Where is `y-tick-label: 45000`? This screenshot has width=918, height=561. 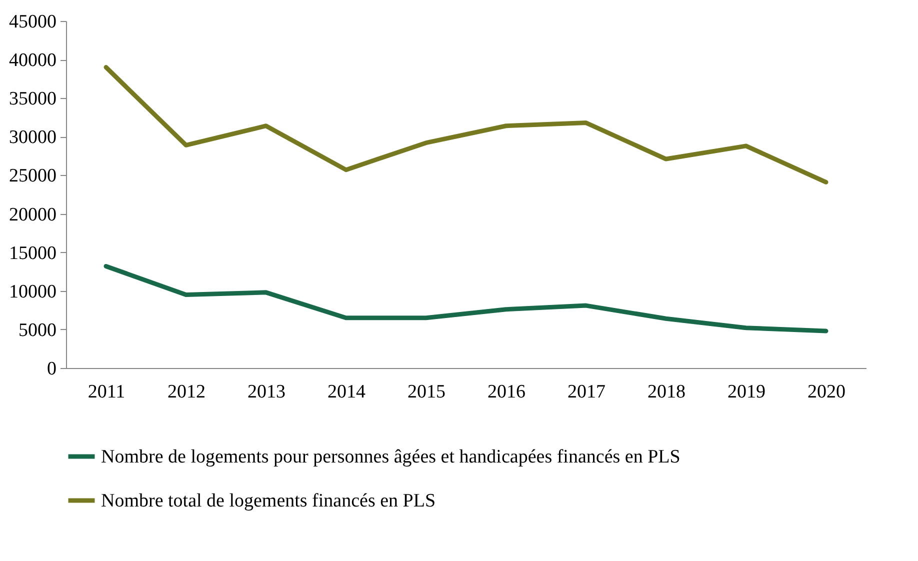 y-tick-label: 45000 is located at coordinates (32, 22).